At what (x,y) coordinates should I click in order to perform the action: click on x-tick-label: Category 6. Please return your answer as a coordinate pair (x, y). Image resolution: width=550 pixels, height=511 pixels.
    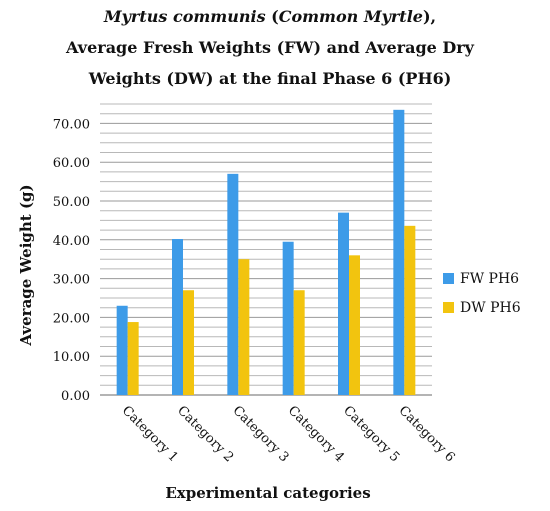
    Looking at the image, I should click on (427, 434).